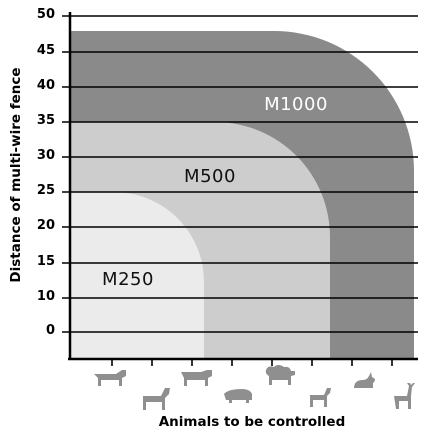 The width and height of the screenshot is (430, 432). I want to click on pig-icon, so click(238, 396).